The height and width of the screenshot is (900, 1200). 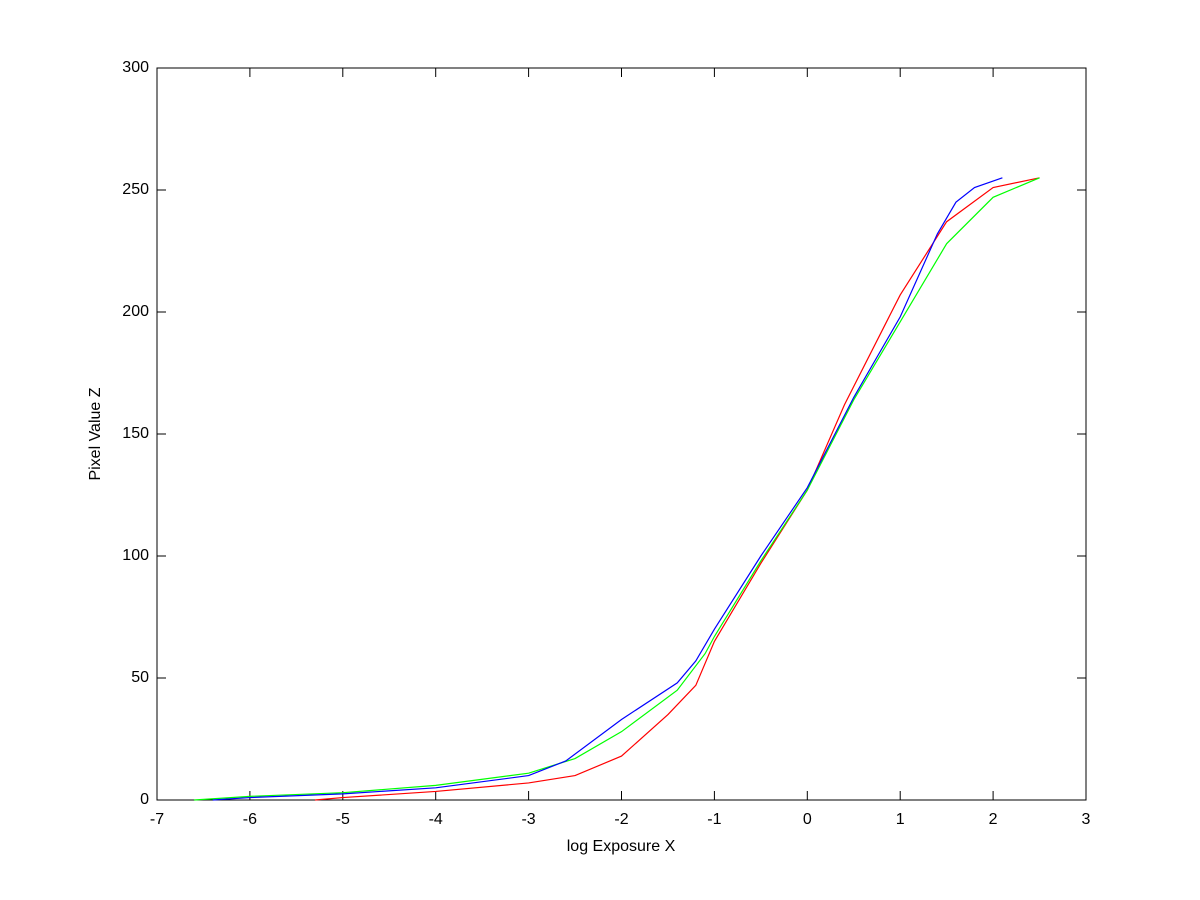 What do you see at coordinates (135, 311) in the screenshot?
I see `y-tick-label: 200` at bounding box center [135, 311].